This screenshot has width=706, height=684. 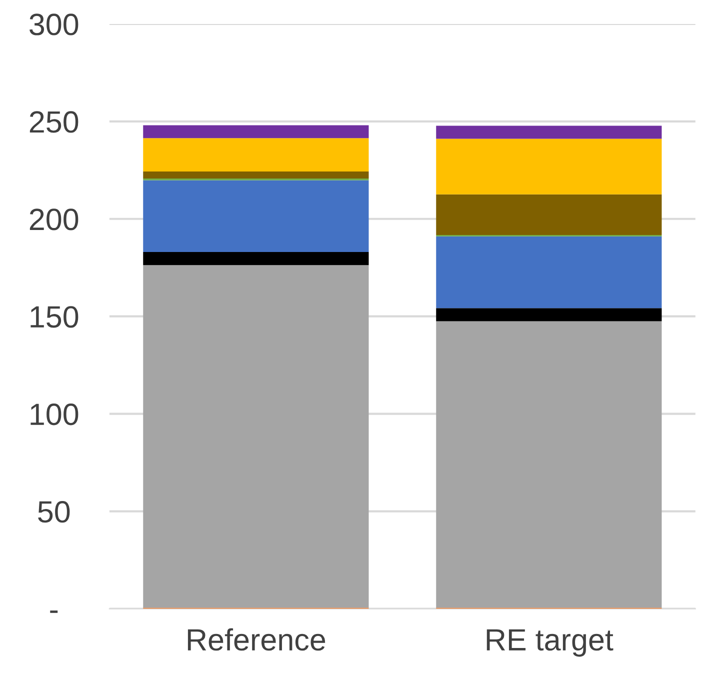 I want to click on y-tick-label: 50, so click(x=54, y=512).